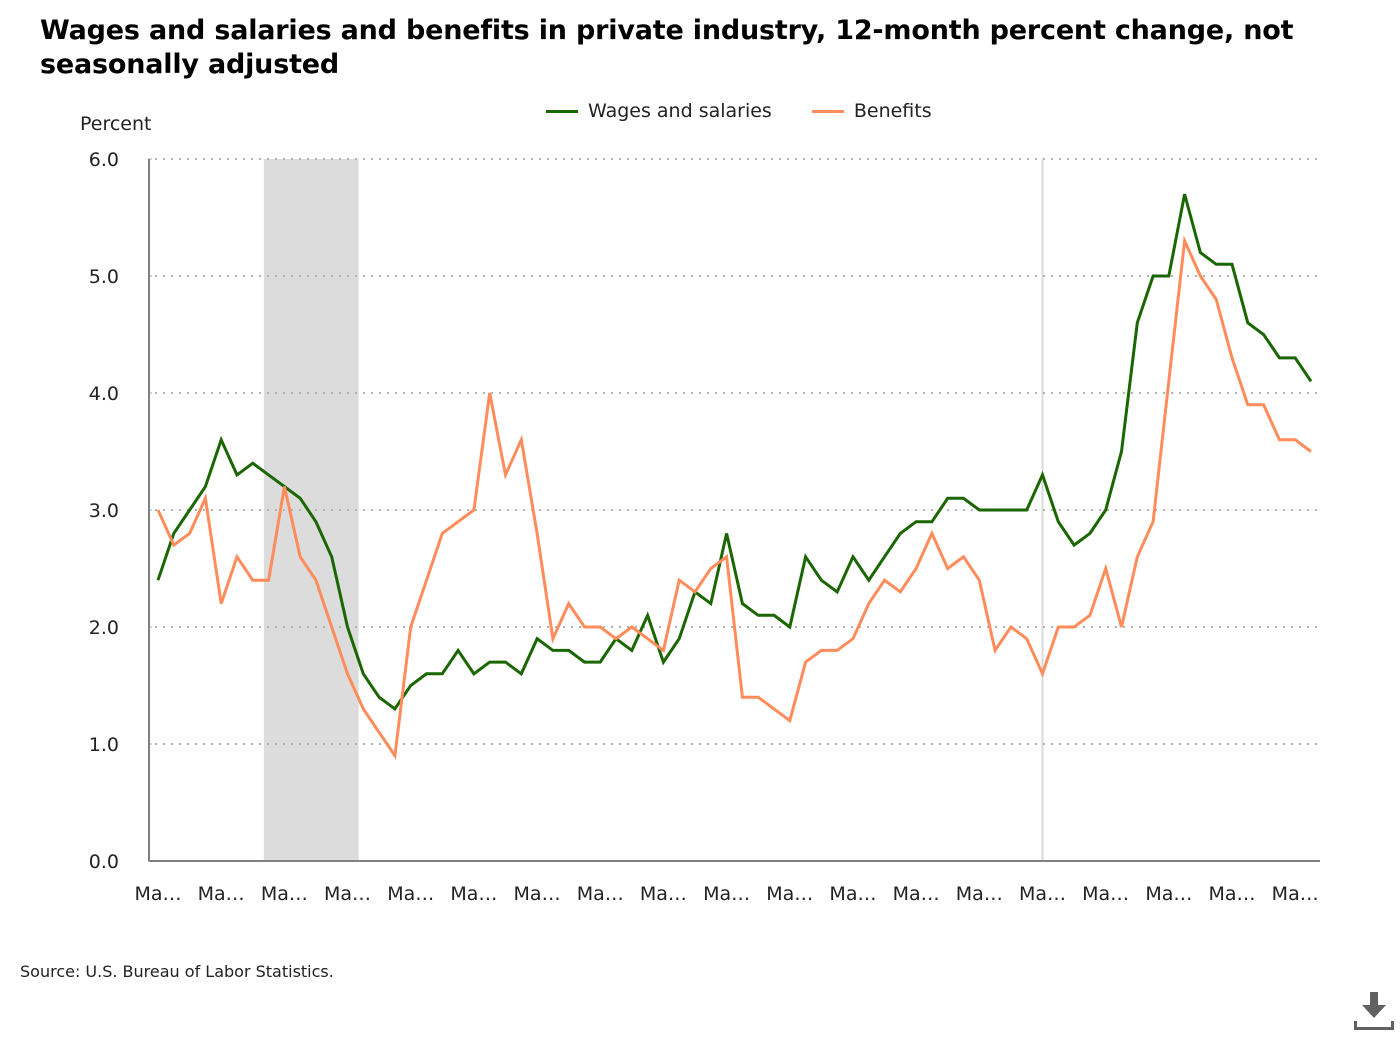  I want to click on legend-item-wages: Wages and salaries, so click(659, 111).